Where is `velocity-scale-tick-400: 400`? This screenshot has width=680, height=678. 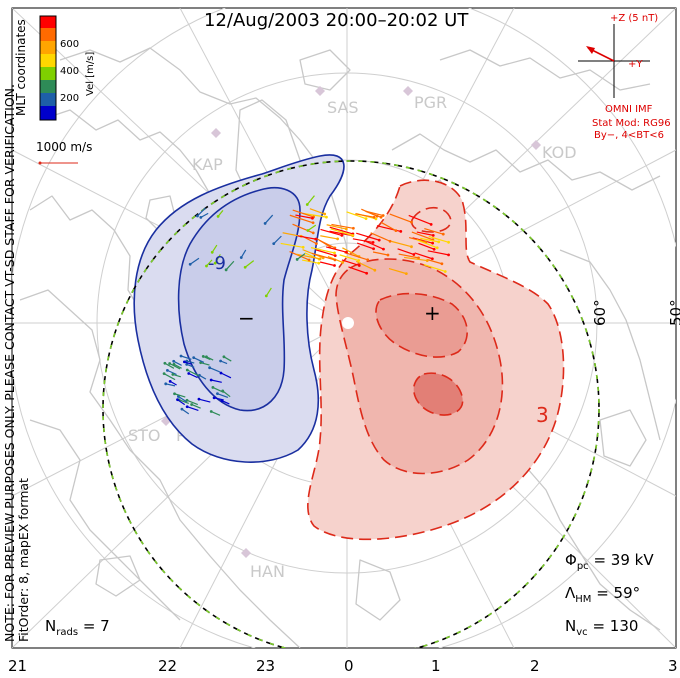
velocity-scale-tick-400: 400 is located at coordinates (69, 71).